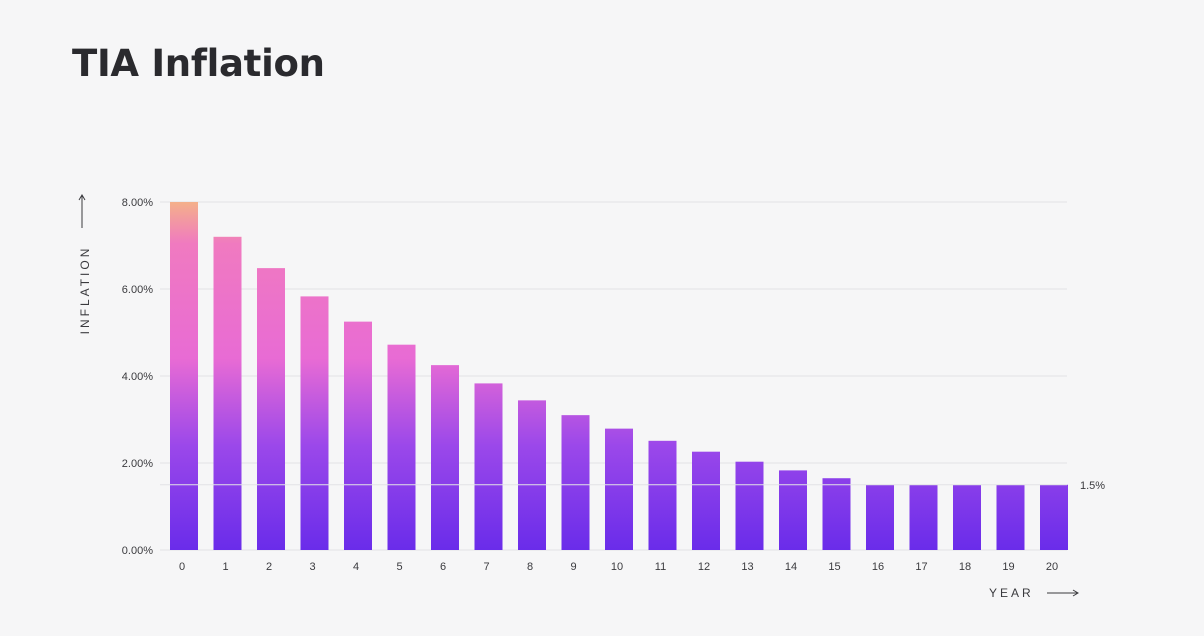  I want to click on y-tick-label: 6.00%, so click(137, 290).